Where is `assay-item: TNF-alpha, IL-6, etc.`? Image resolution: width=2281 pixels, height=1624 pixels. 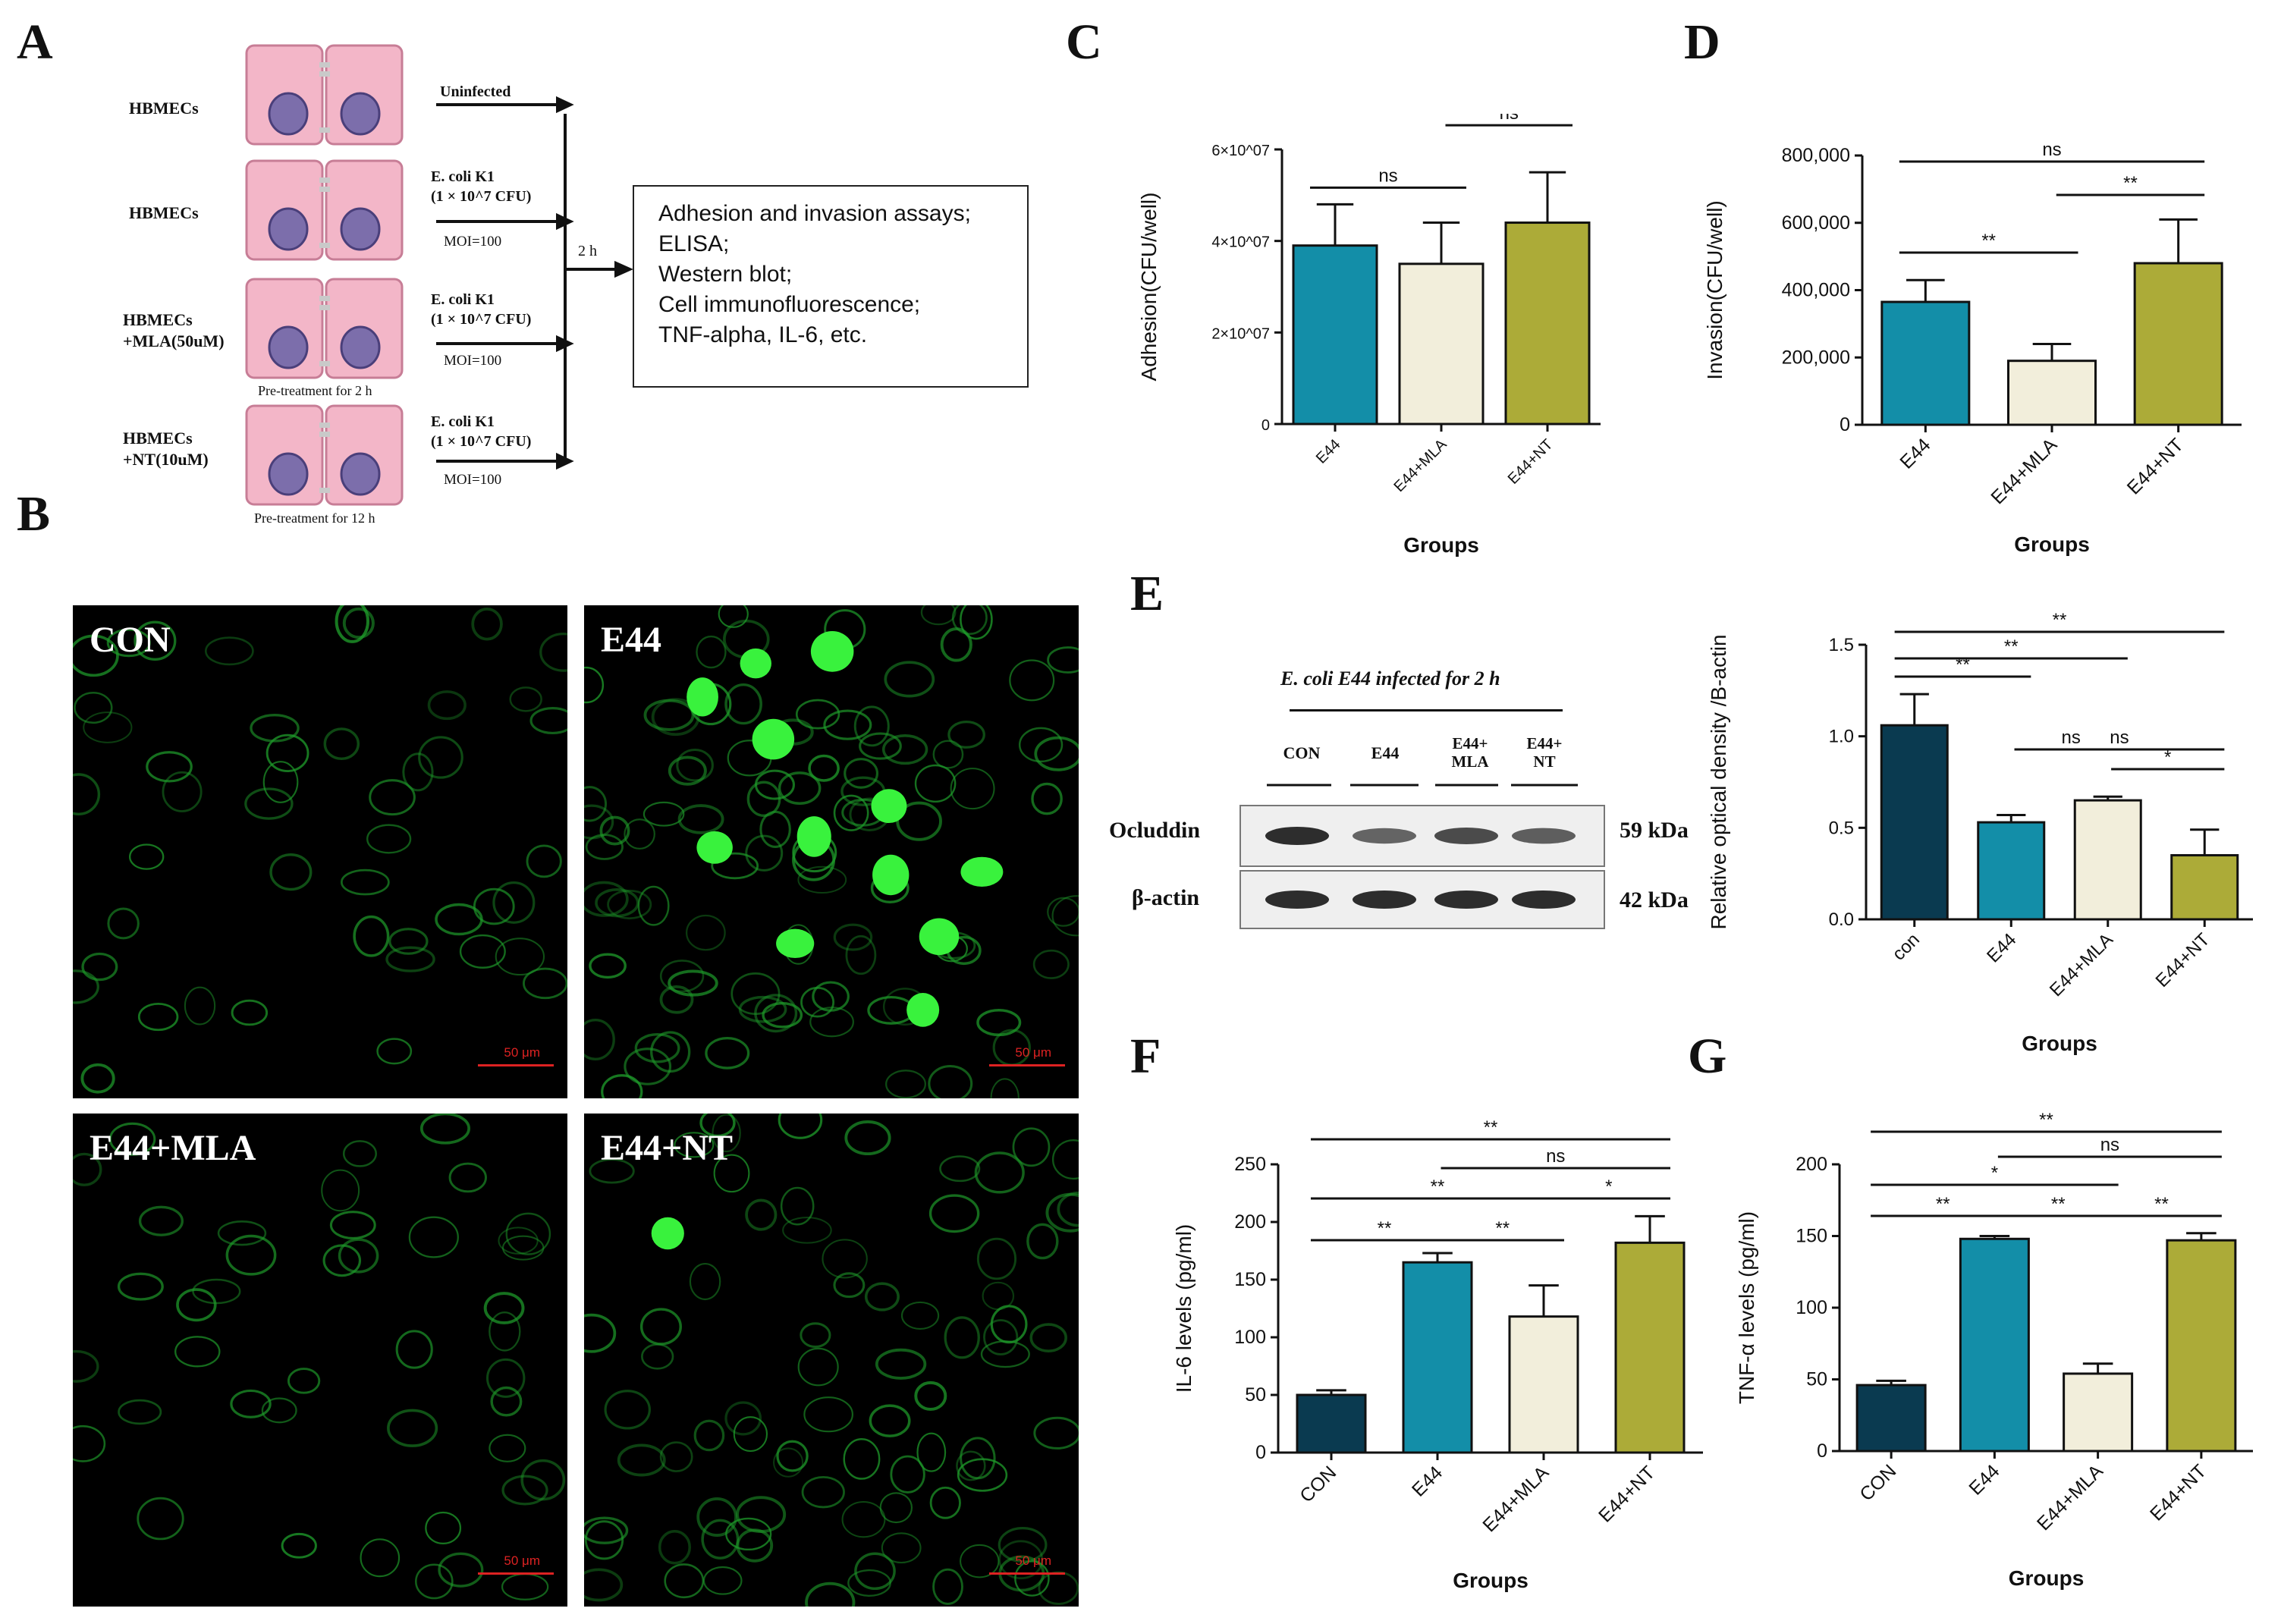
assay-item: TNF-alpha, IL-6, etc. is located at coordinates (763, 334).